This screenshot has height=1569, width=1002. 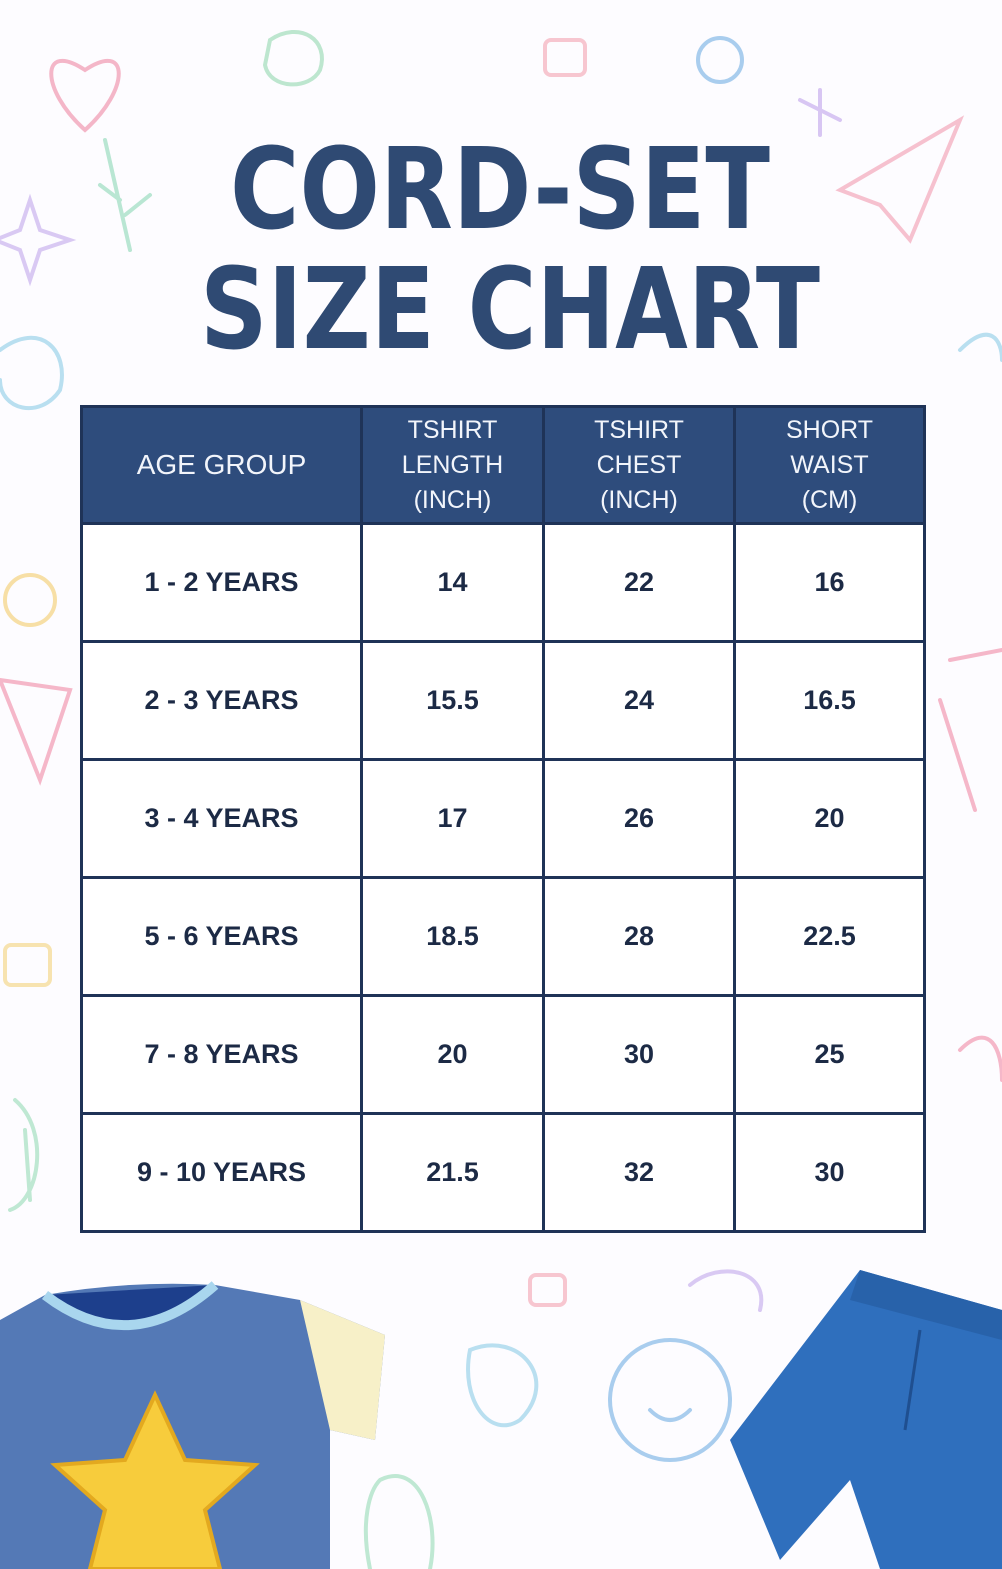 I want to click on title-line: CORD-SET, so click(x=500, y=190).